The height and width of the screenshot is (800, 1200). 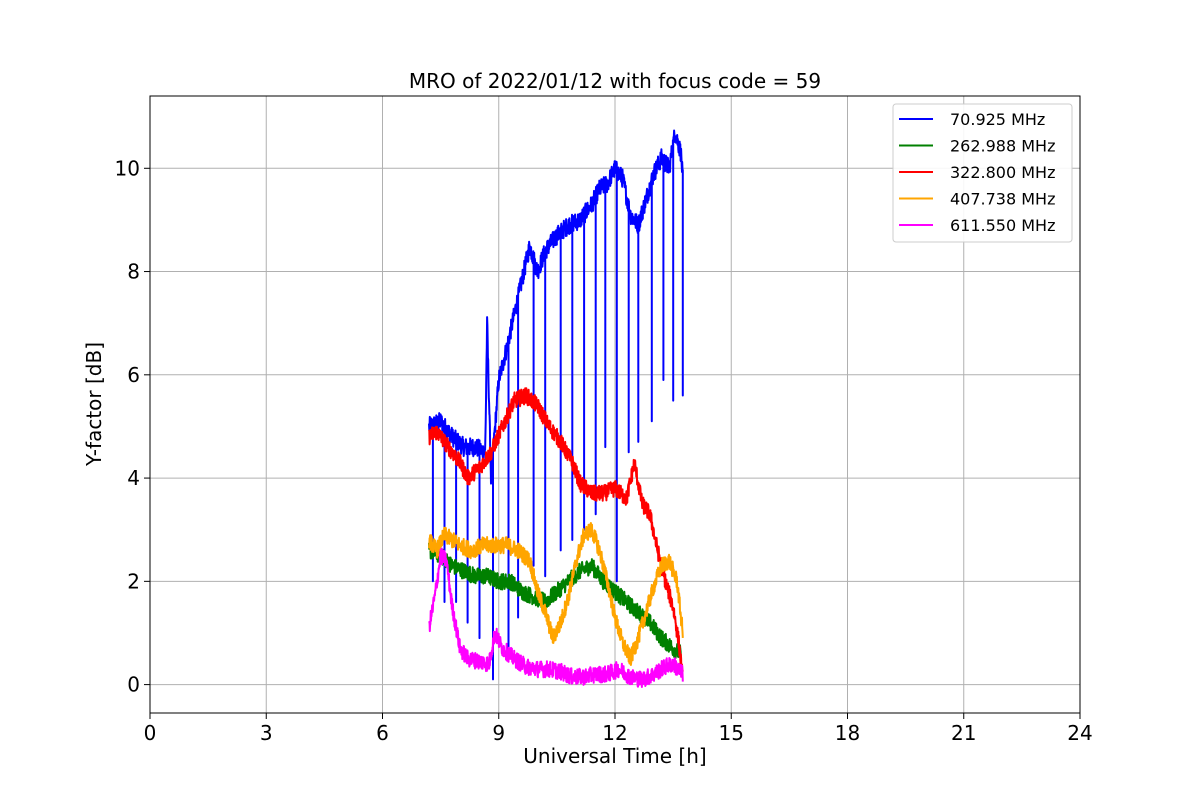 What do you see at coordinates (1002, 225) in the screenshot?
I see `legend-label: 611.550 MHz` at bounding box center [1002, 225].